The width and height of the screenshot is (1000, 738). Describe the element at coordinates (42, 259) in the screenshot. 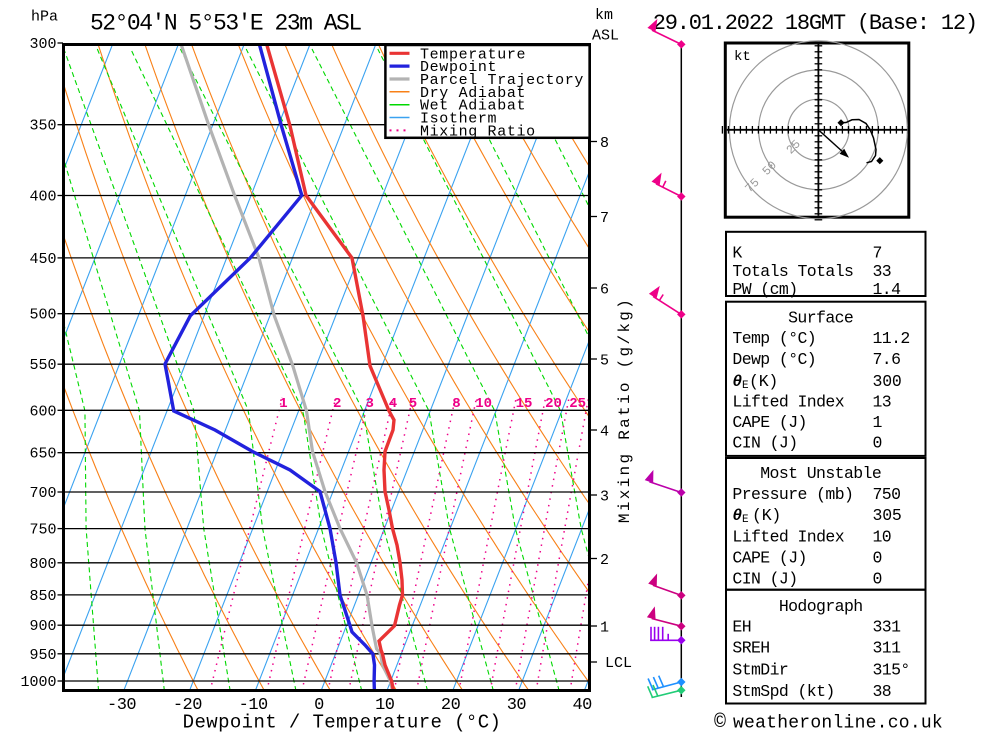

I see `svg-text: 450` at that location.